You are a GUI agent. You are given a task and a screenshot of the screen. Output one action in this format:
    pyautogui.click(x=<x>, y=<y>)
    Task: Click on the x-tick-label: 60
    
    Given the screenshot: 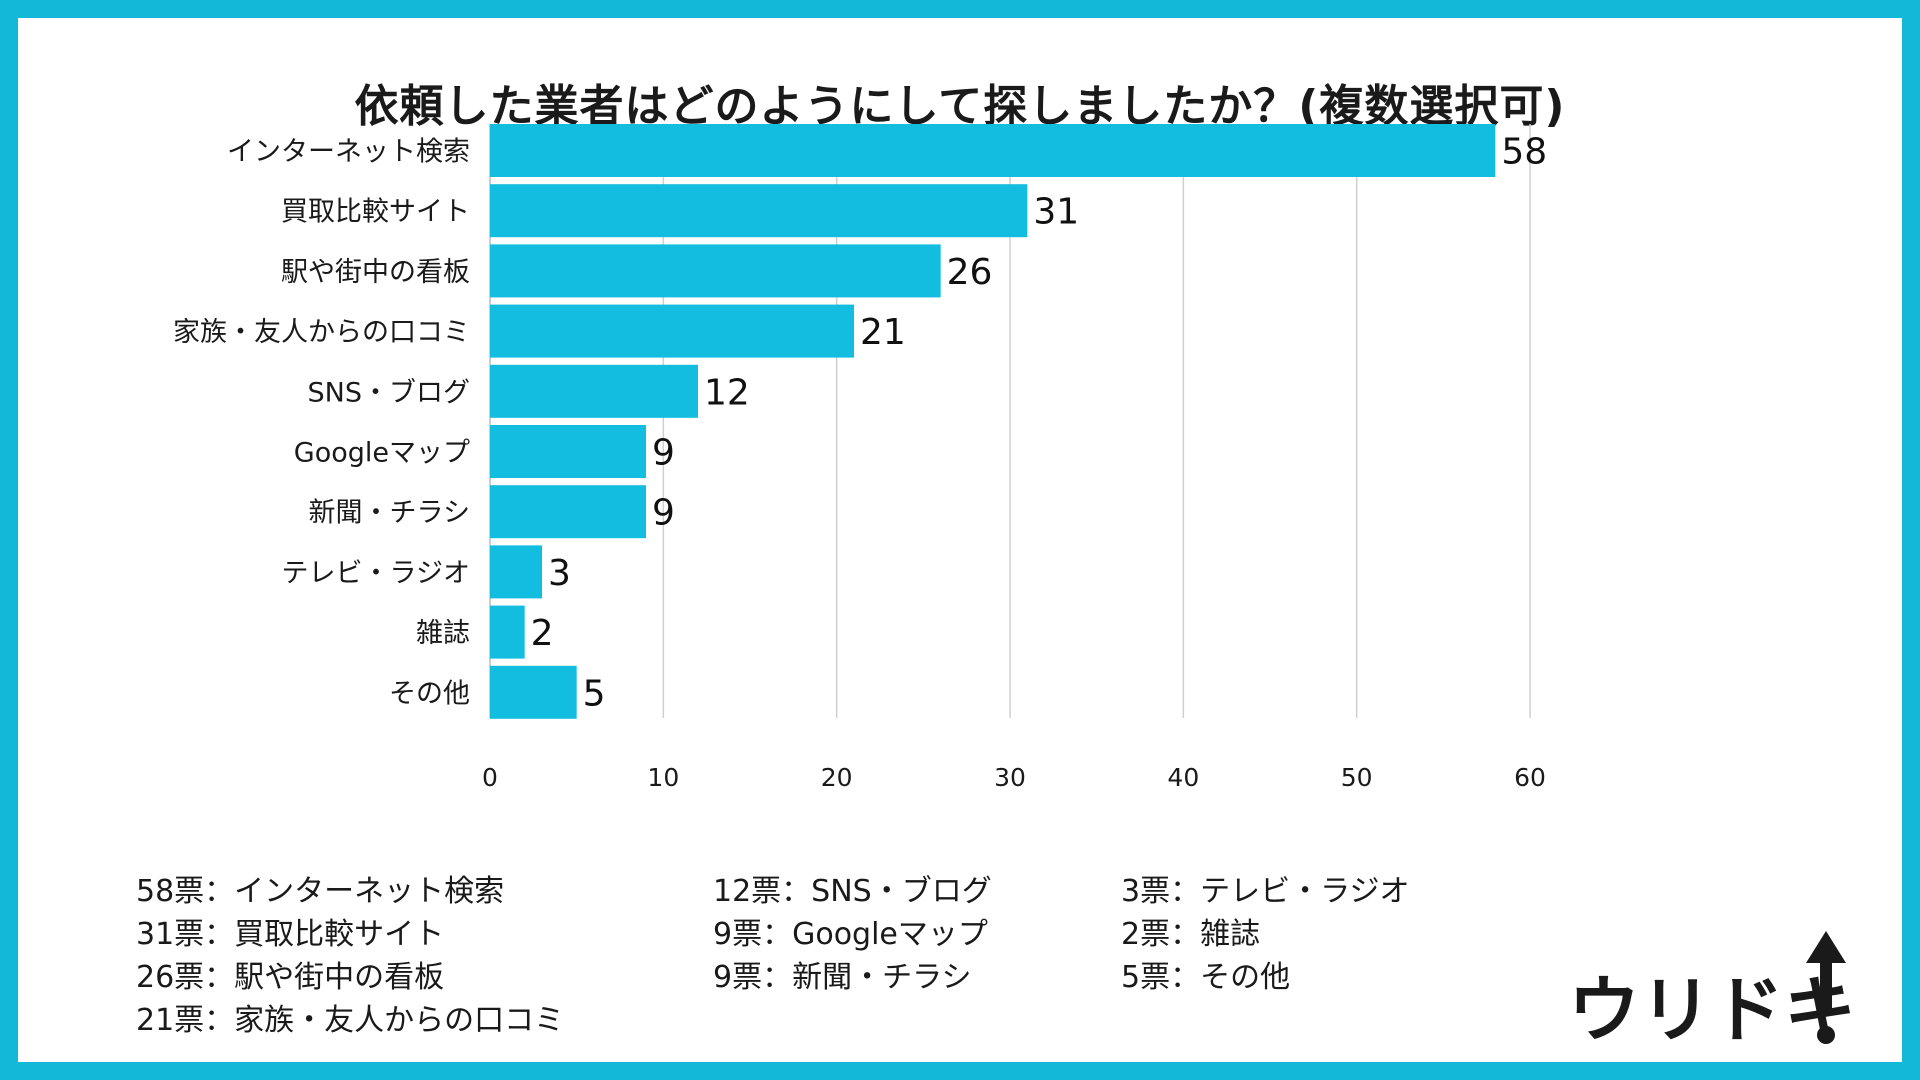 What is the action you would take?
    pyautogui.click(x=1530, y=777)
    